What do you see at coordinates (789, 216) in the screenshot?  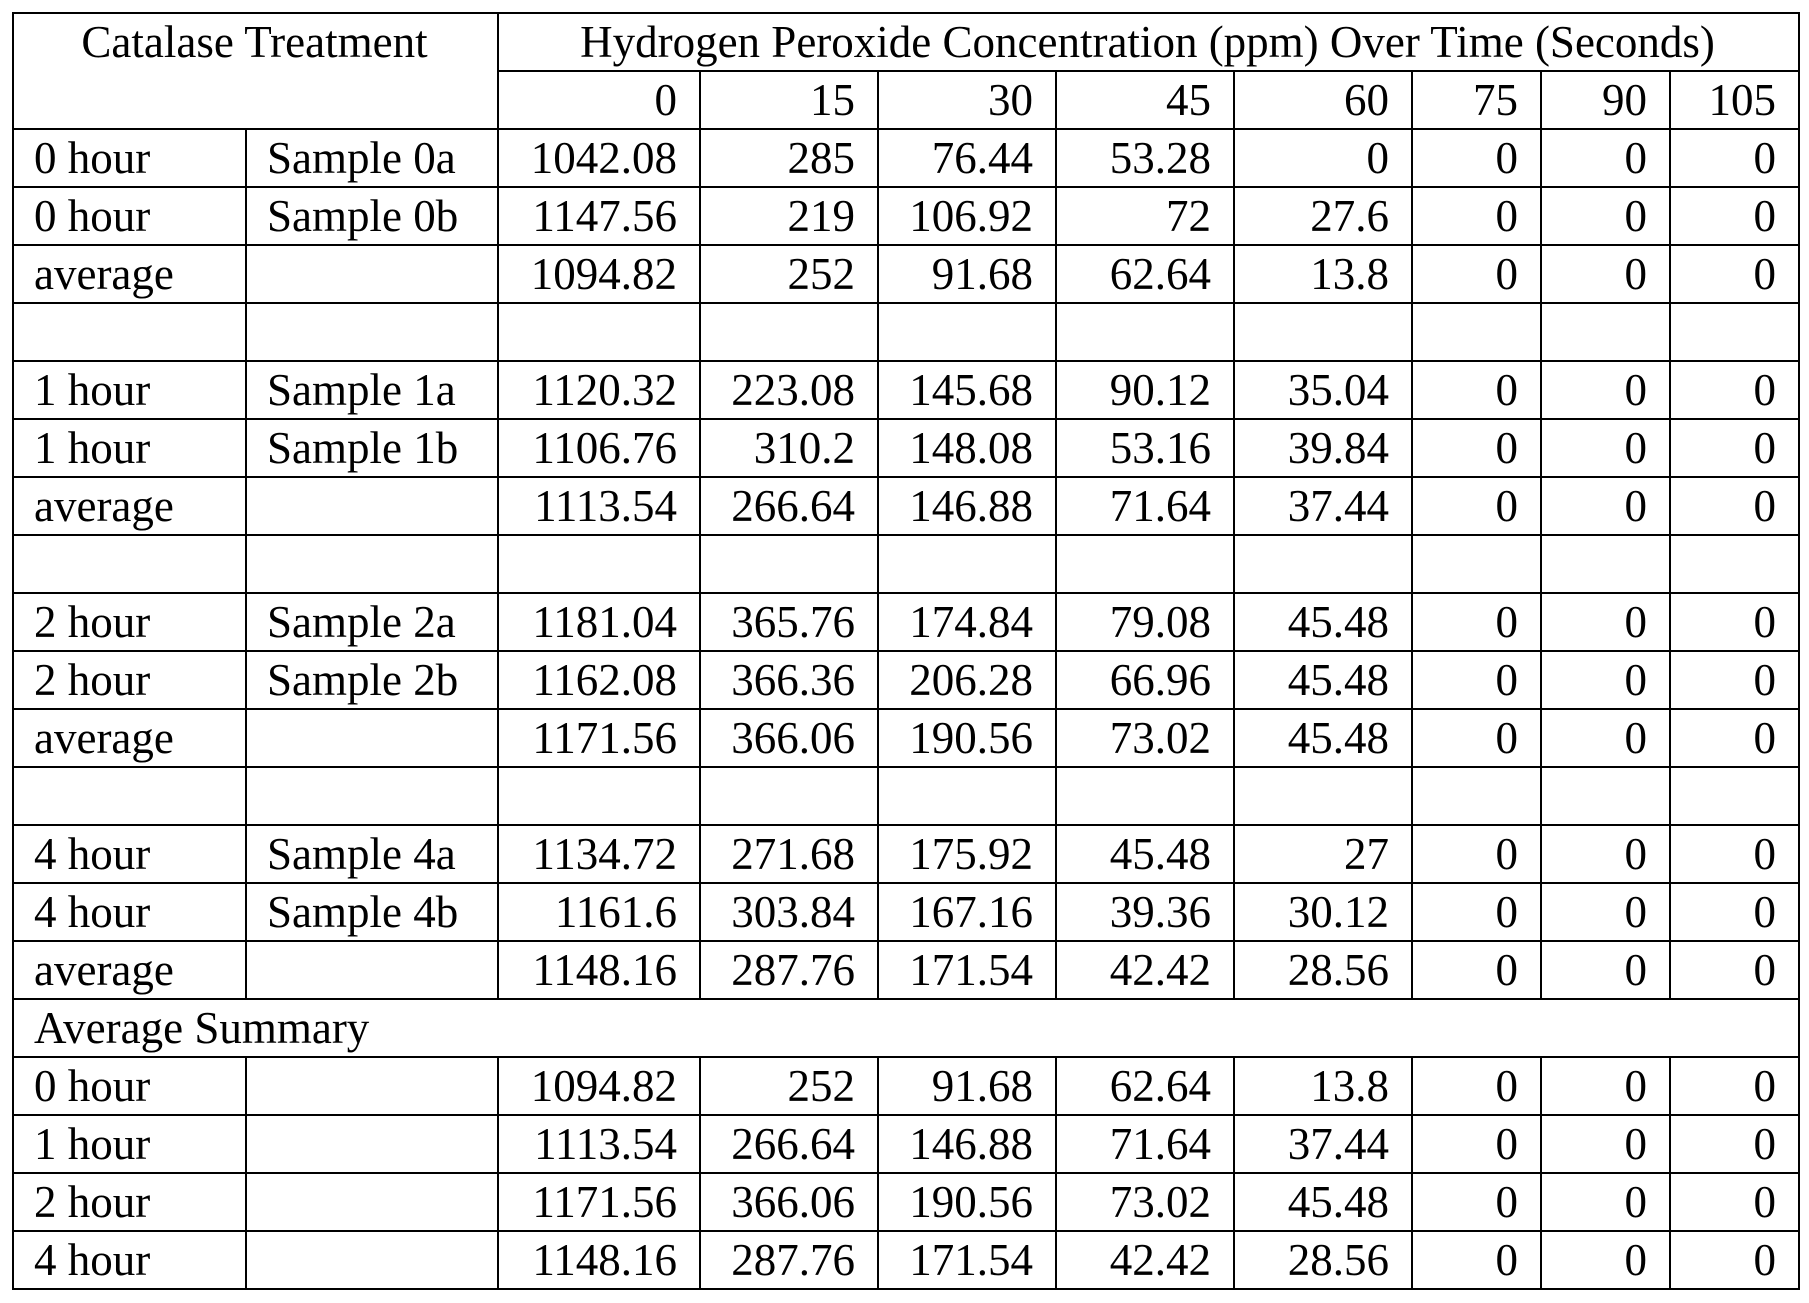 I see `value-cell: 219` at bounding box center [789, 216].